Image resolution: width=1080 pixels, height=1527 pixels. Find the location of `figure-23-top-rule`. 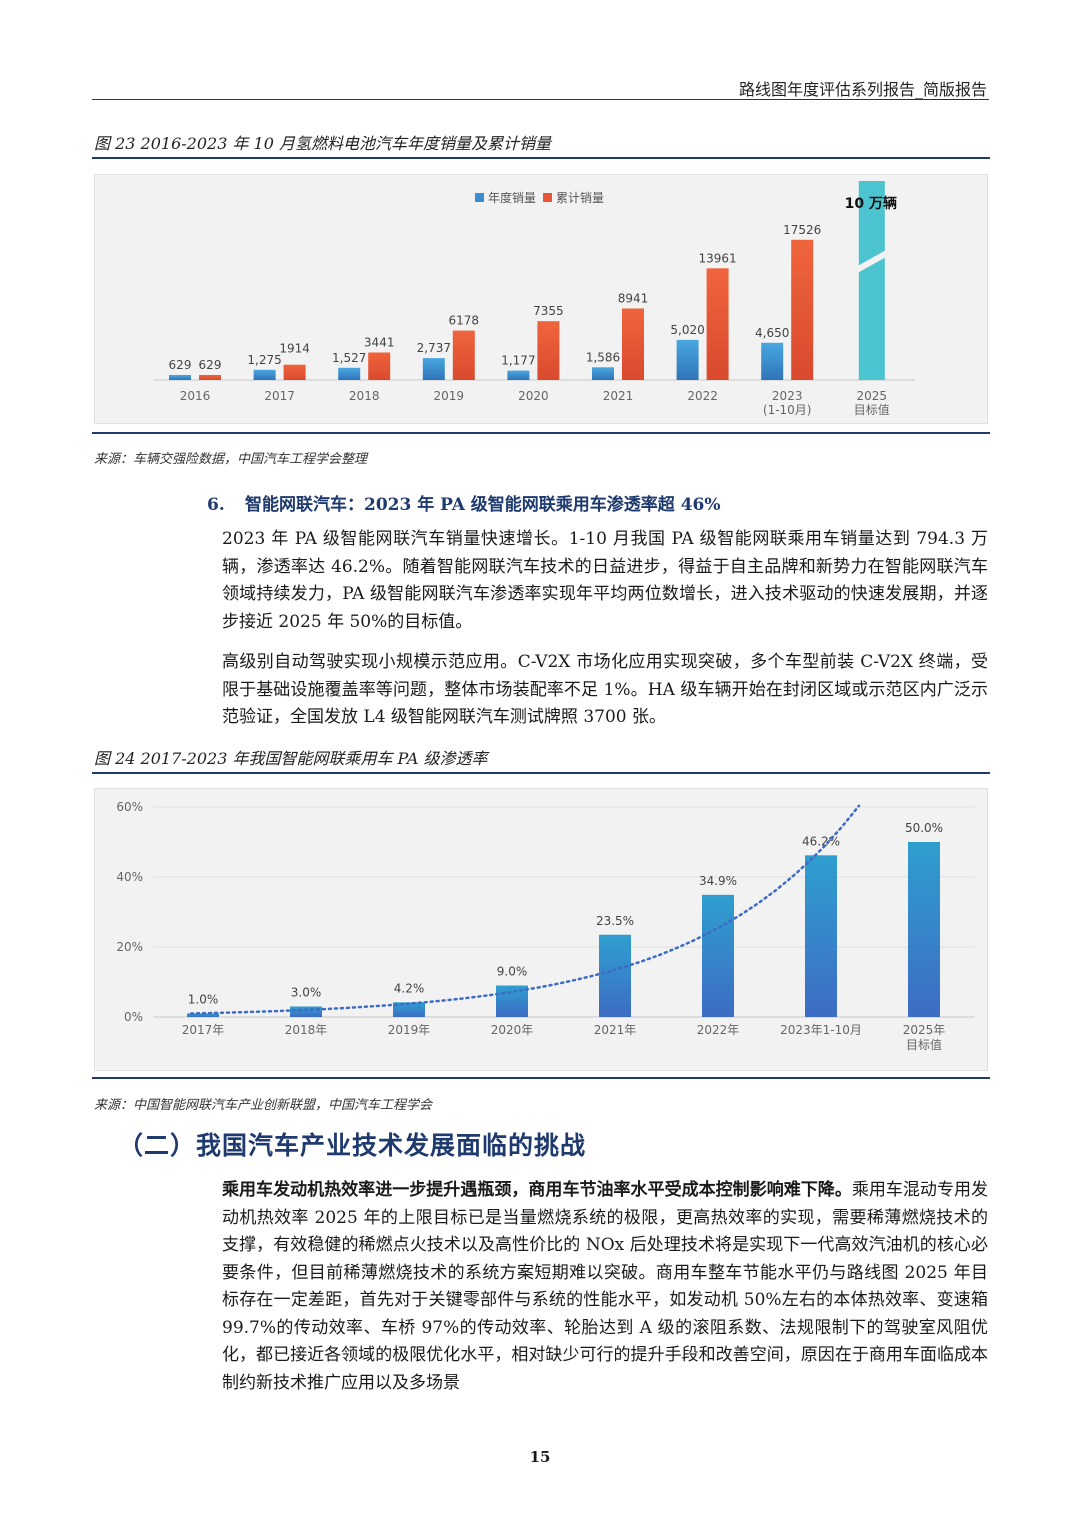

figure-23-top-rule is located at coordinates (541, 158).